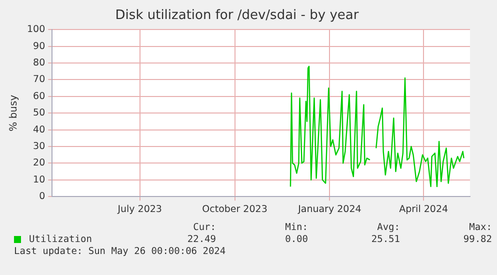  Describe the element at coordinates (204, 228) in the screenshot. I see `text: Cur:` at that location.